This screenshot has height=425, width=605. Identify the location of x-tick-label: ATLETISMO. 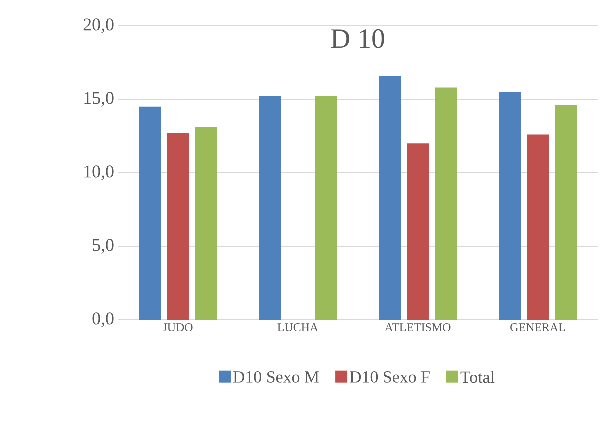
(417, 328).